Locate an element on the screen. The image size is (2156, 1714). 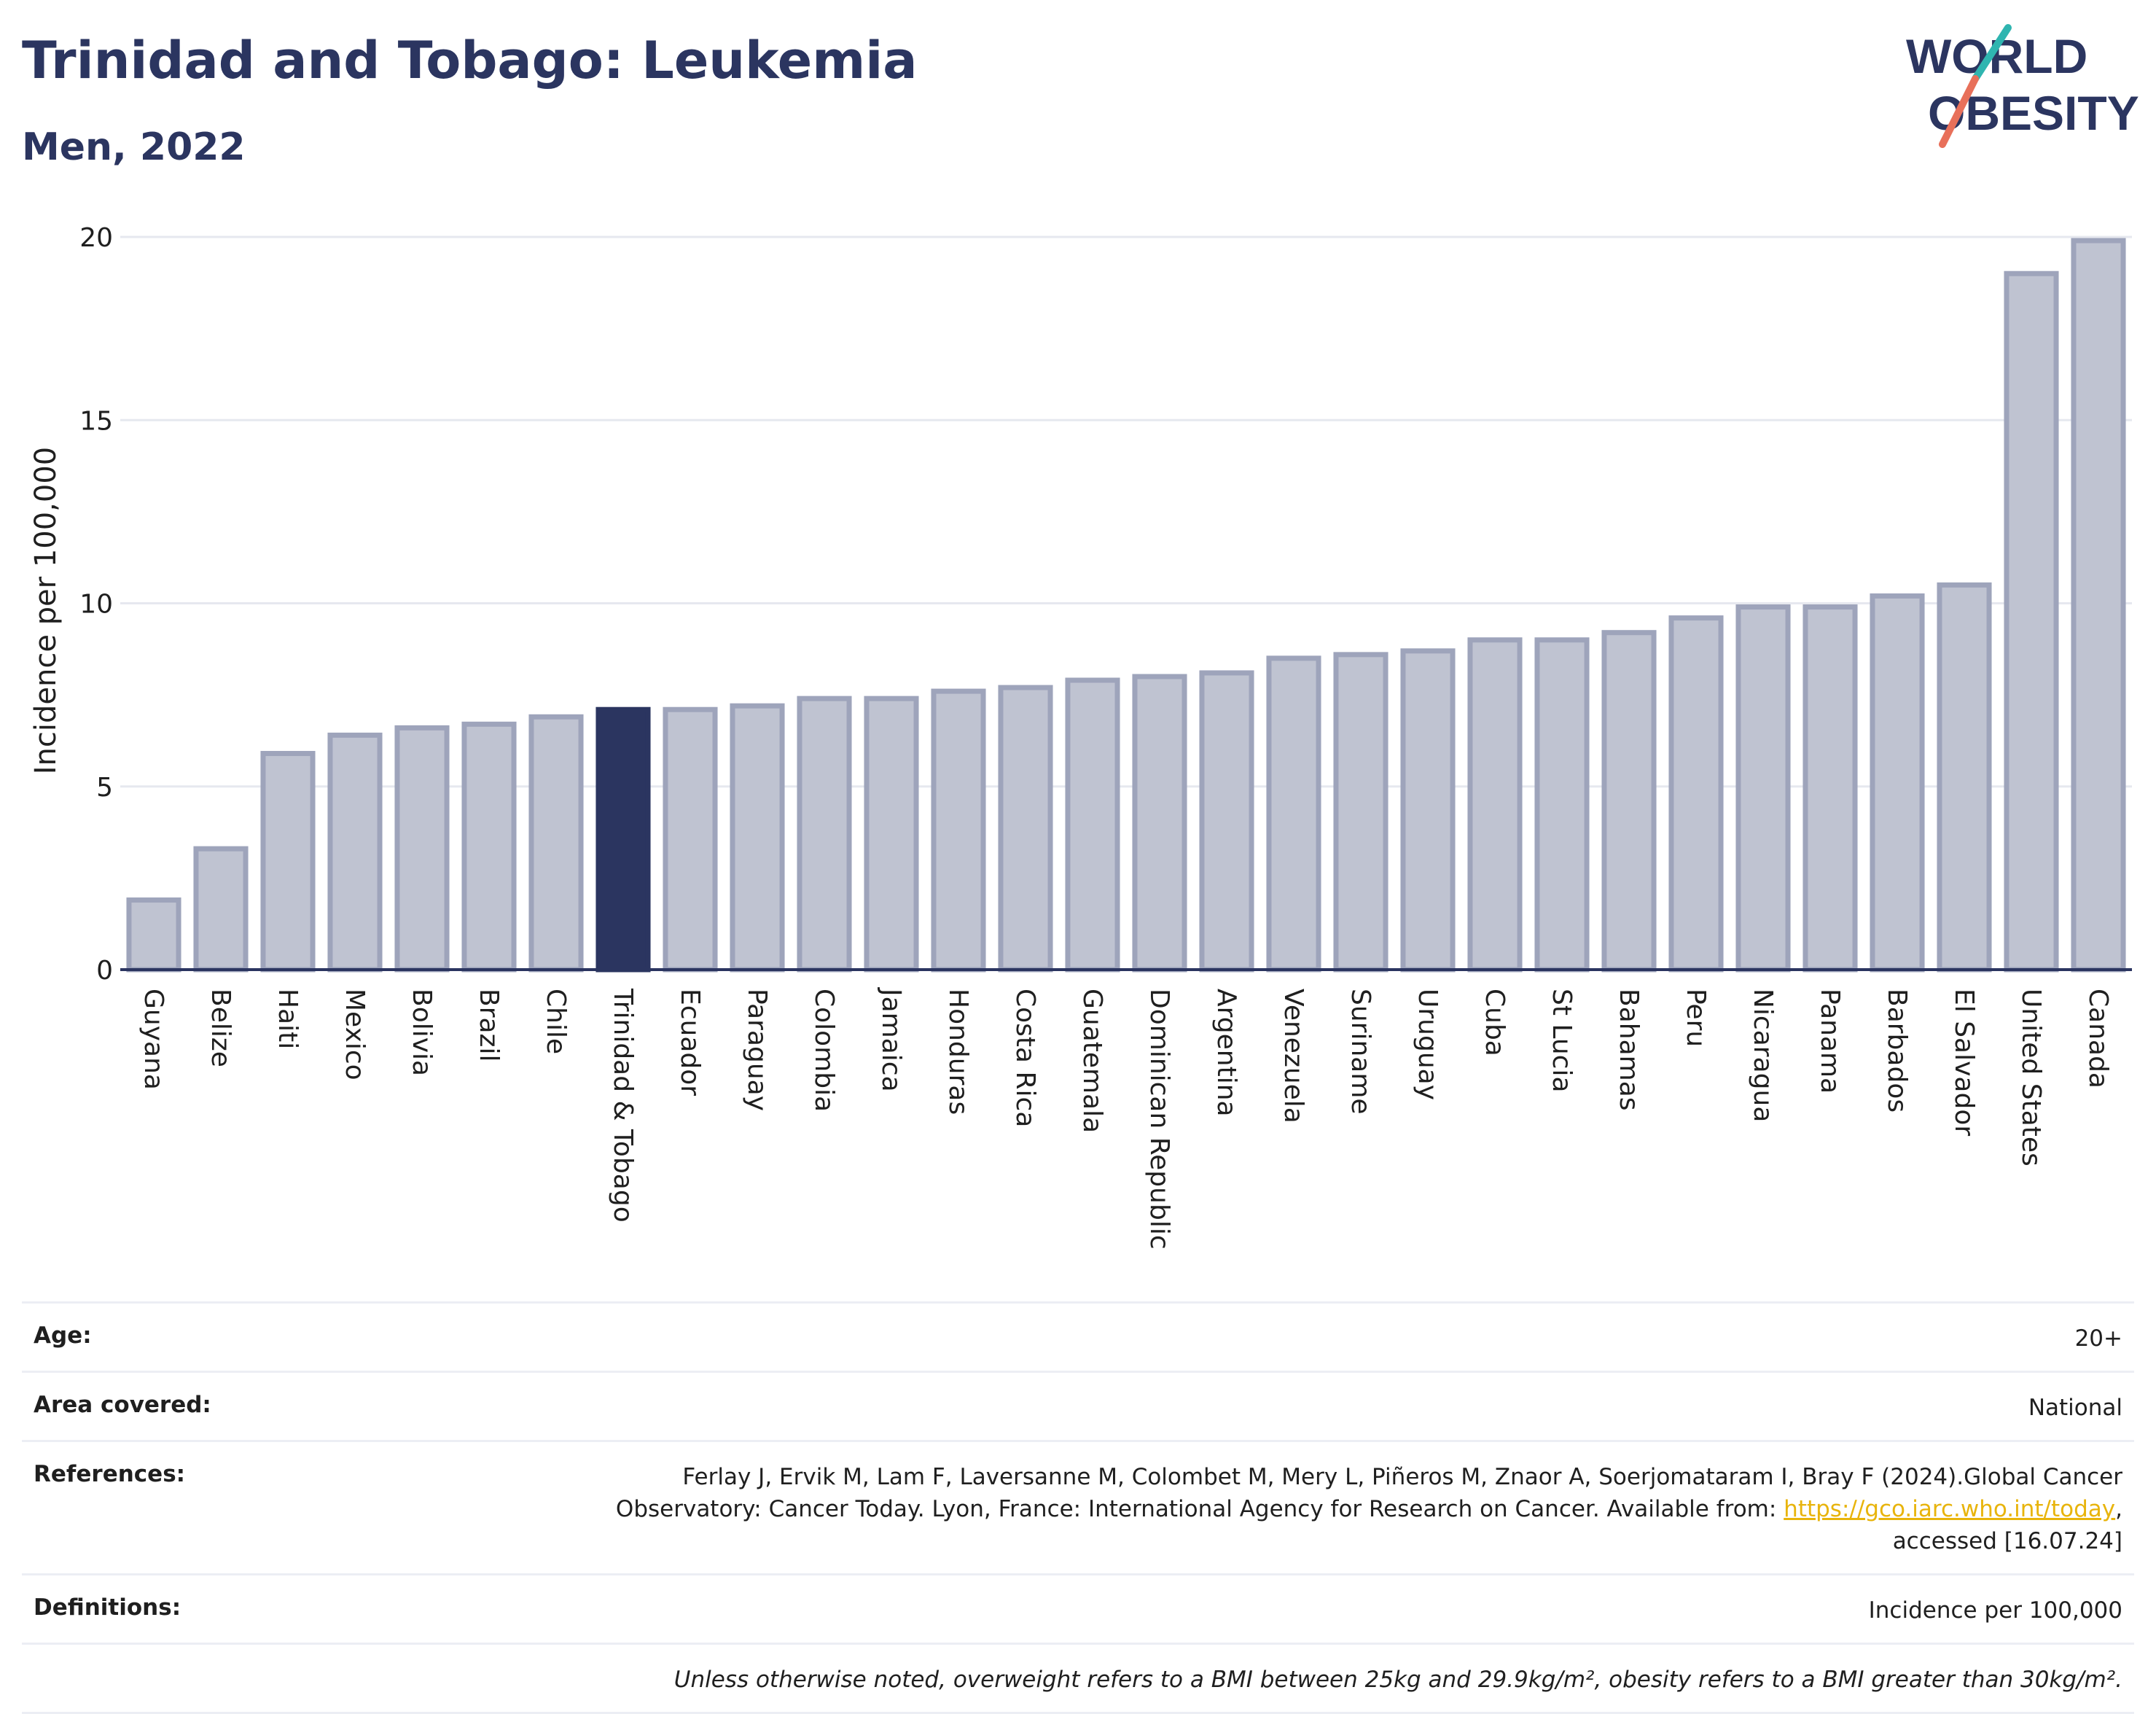
info-row-age: Age: 20+ is located at coordinates (1078, 1336).